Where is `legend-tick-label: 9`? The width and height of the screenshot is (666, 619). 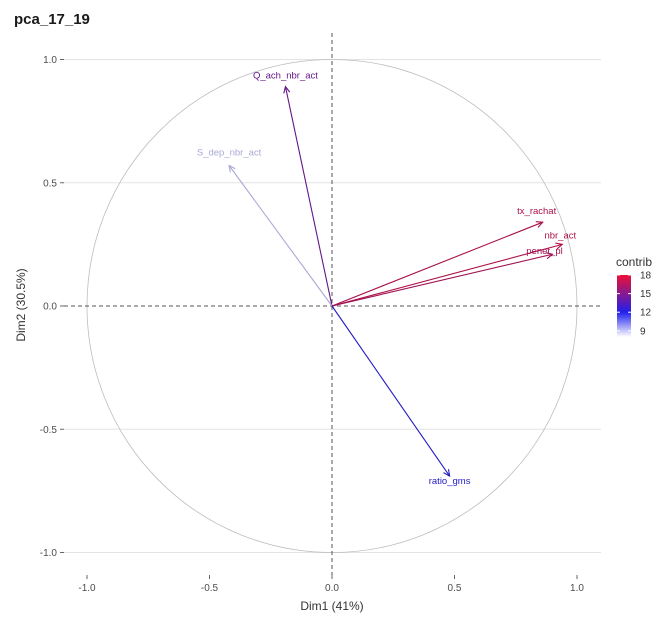
legend-tick-label: 9 is located at coordinates (643, 331).